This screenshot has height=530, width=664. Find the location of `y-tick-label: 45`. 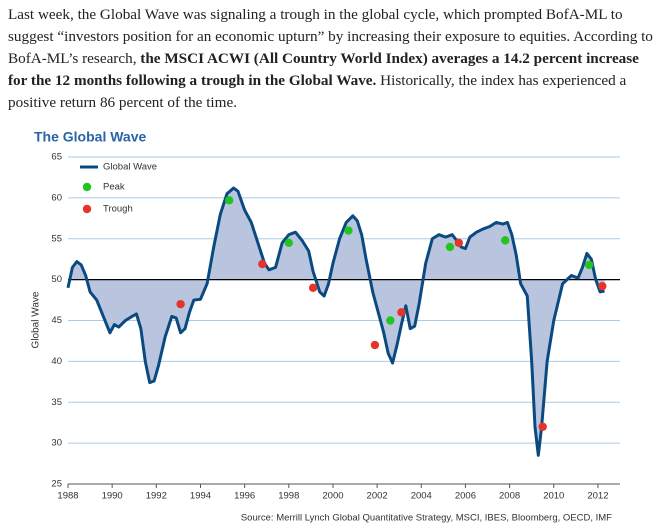

y-tick-label: 45 is located at coordinates (56, 320).